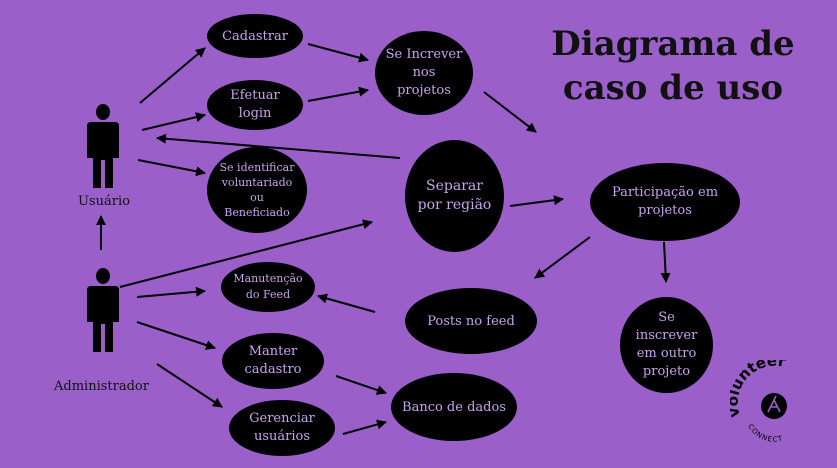 This screenshot has height=468, width=837. I want to click on logo-subtext: CONNECT, so click(764, 433).